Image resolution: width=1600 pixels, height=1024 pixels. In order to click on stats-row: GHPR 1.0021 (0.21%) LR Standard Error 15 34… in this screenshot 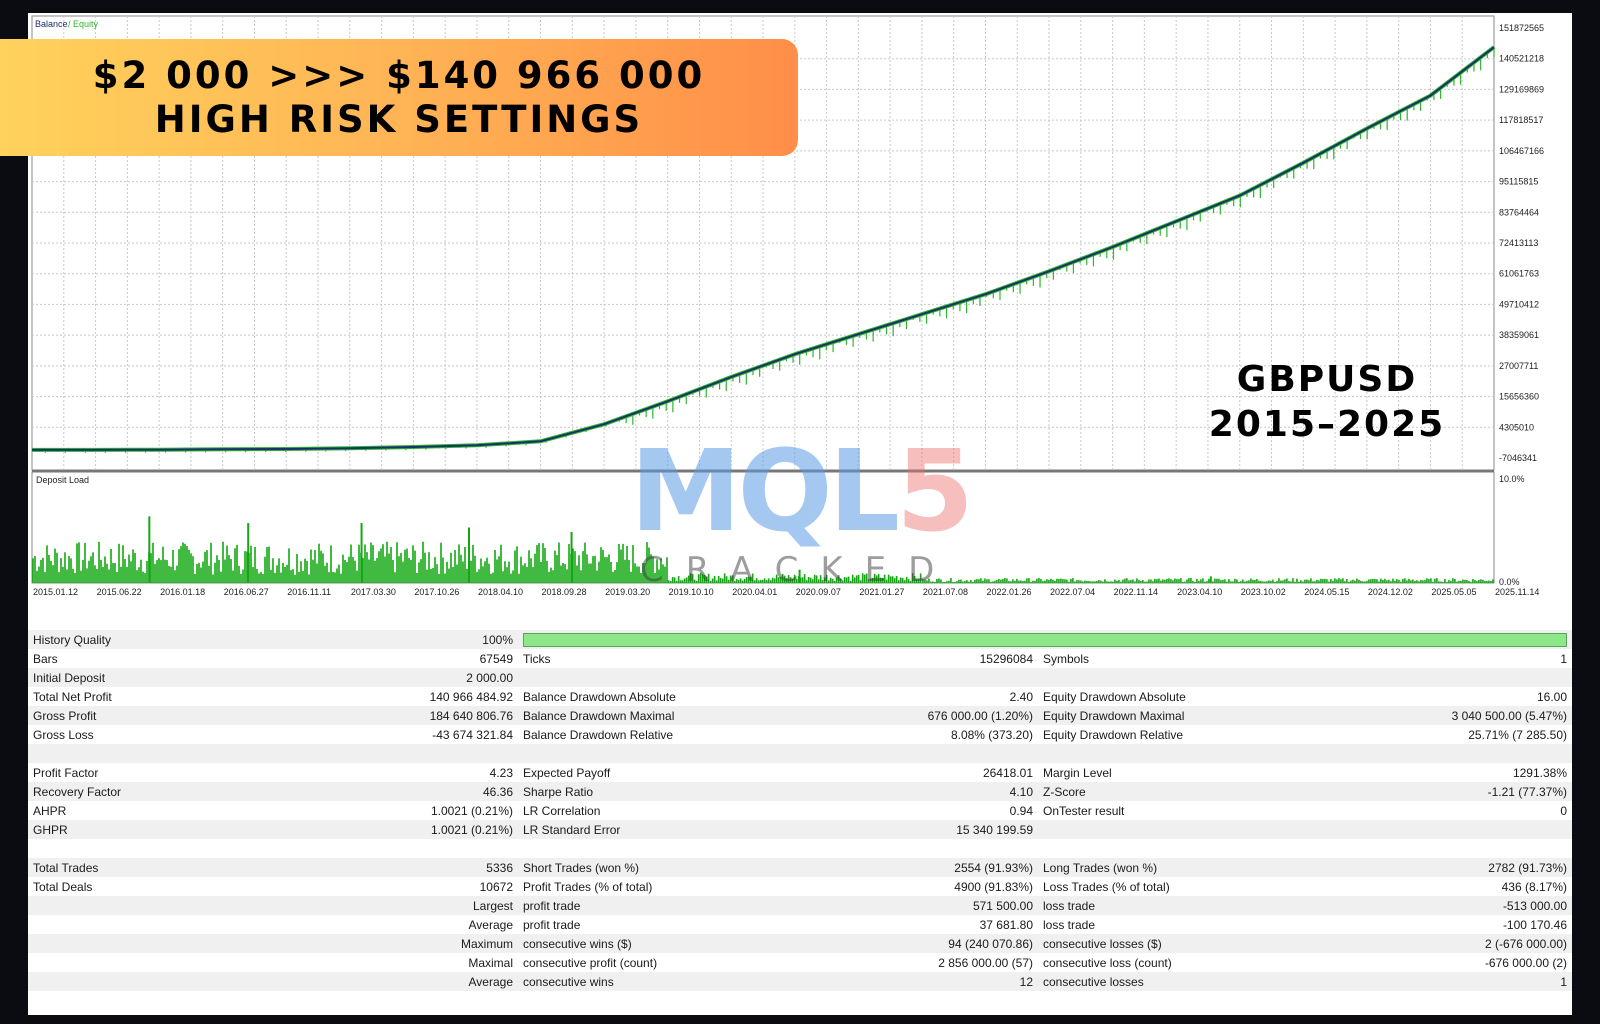, I will do `click(800, 829)`.